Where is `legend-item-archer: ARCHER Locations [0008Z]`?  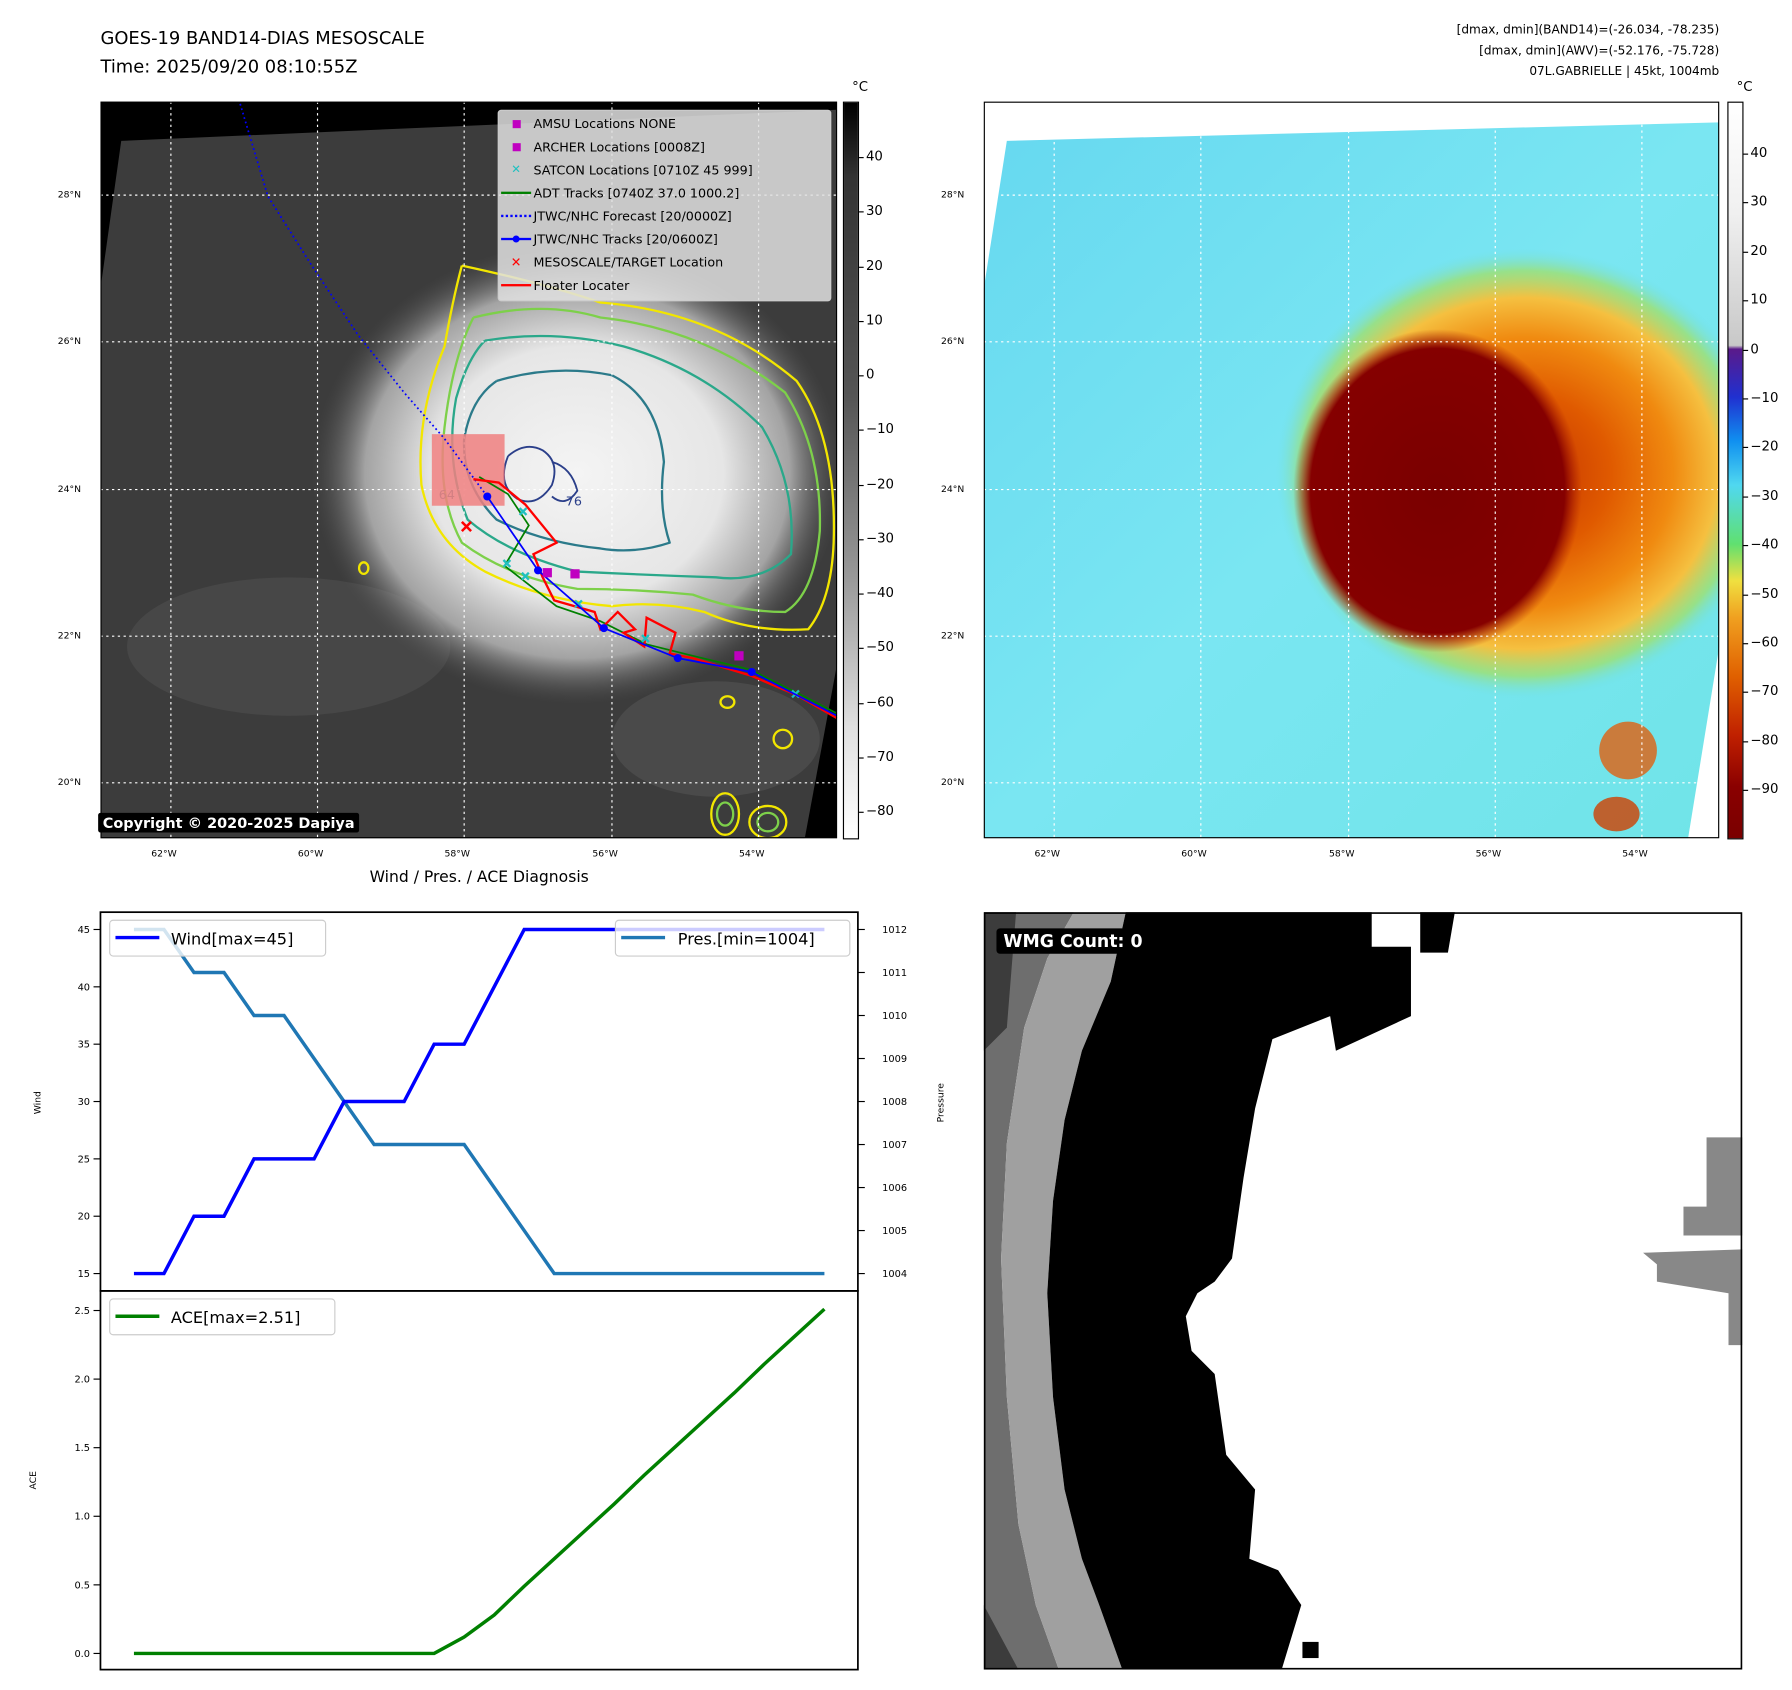 legend-item-archer: ARCHER Locations [0008Z] is located at coordinates (602, 146).